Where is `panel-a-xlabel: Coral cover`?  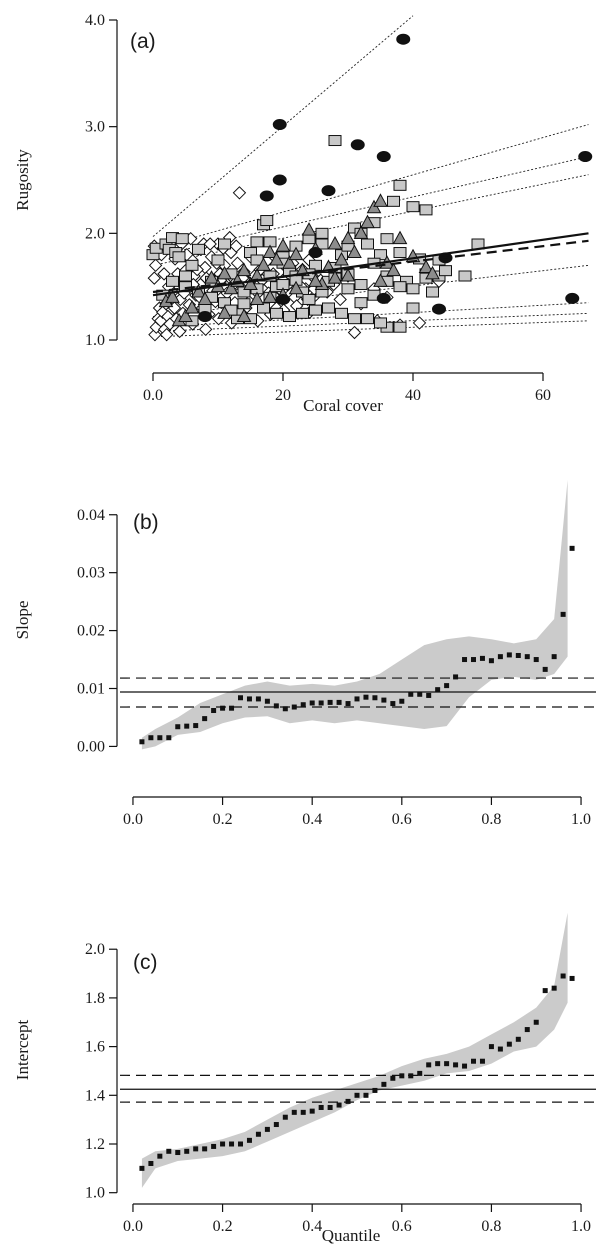 panel-a-xlabel: Coral cover is located at coordinates (343, 405).